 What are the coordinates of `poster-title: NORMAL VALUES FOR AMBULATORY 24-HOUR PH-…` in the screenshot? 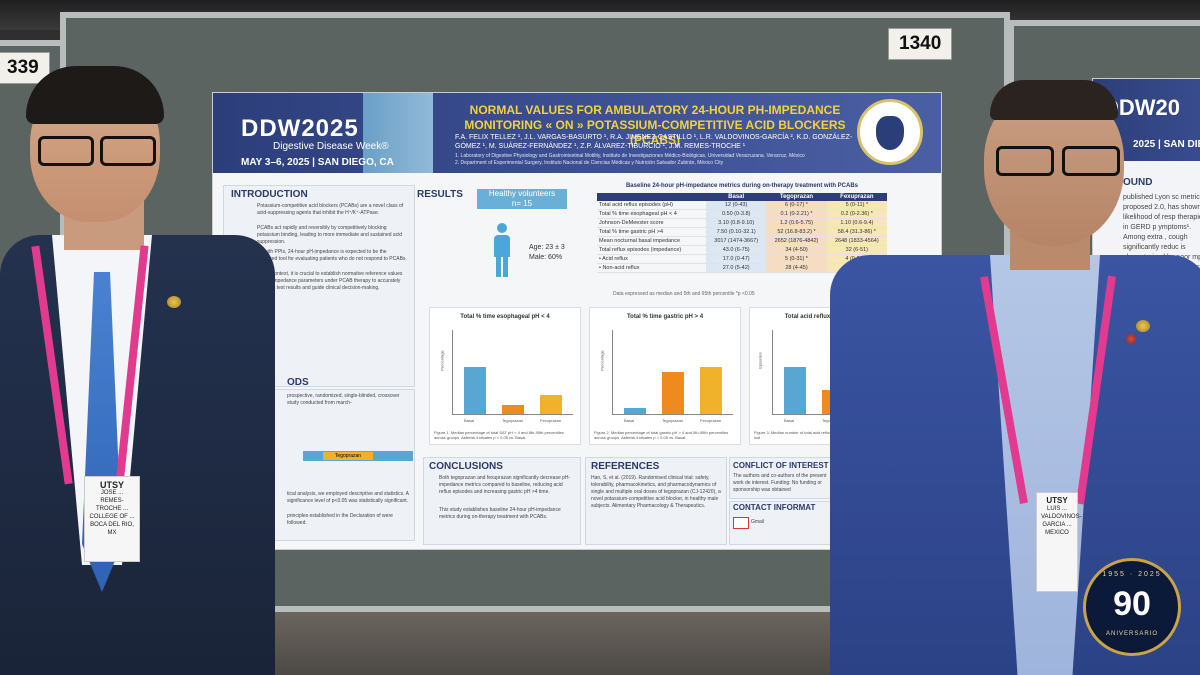 It's located at (655, 125).